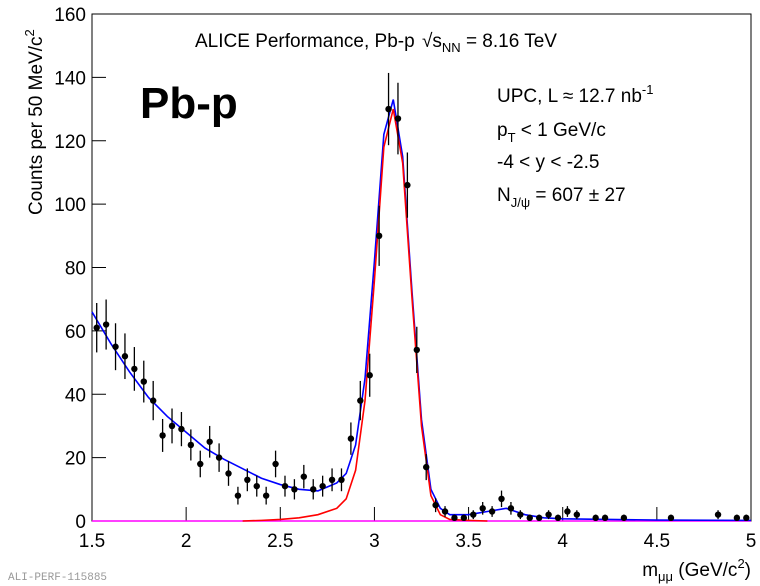  Describe the element at coordinates (657, 541) in the screenshot. I see `x-tick-label: 4.5` at that location.